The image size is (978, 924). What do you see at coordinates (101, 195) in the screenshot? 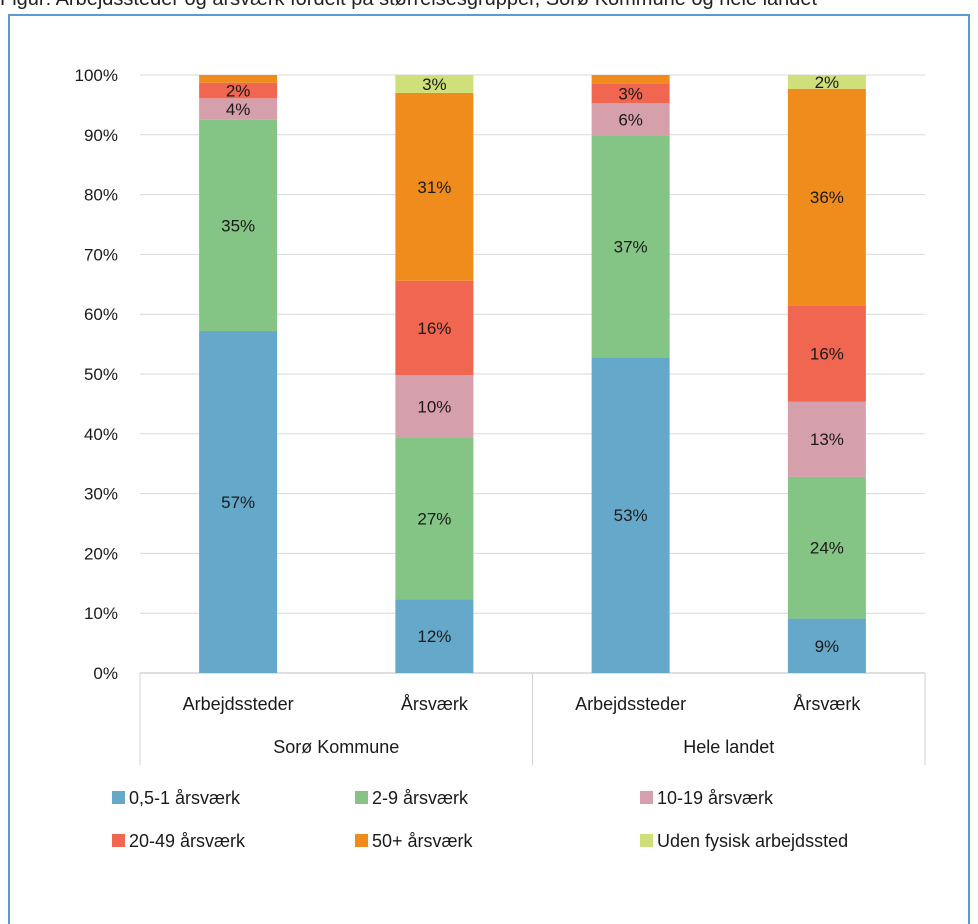
I see `y-tick-label: 80%` at bounding box center [101, 195].